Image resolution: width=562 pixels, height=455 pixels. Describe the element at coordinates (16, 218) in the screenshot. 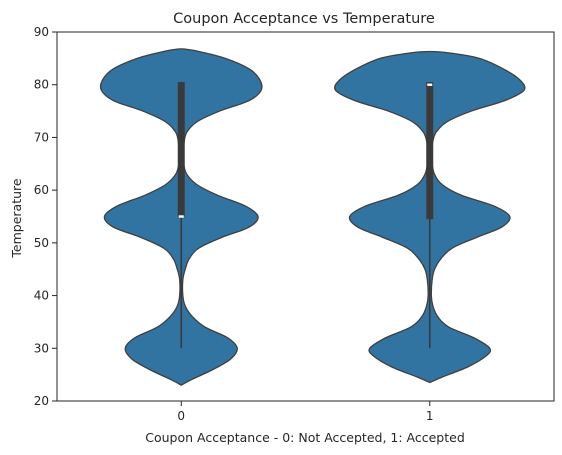

I see `y-axis-label: Temperature` at that location.